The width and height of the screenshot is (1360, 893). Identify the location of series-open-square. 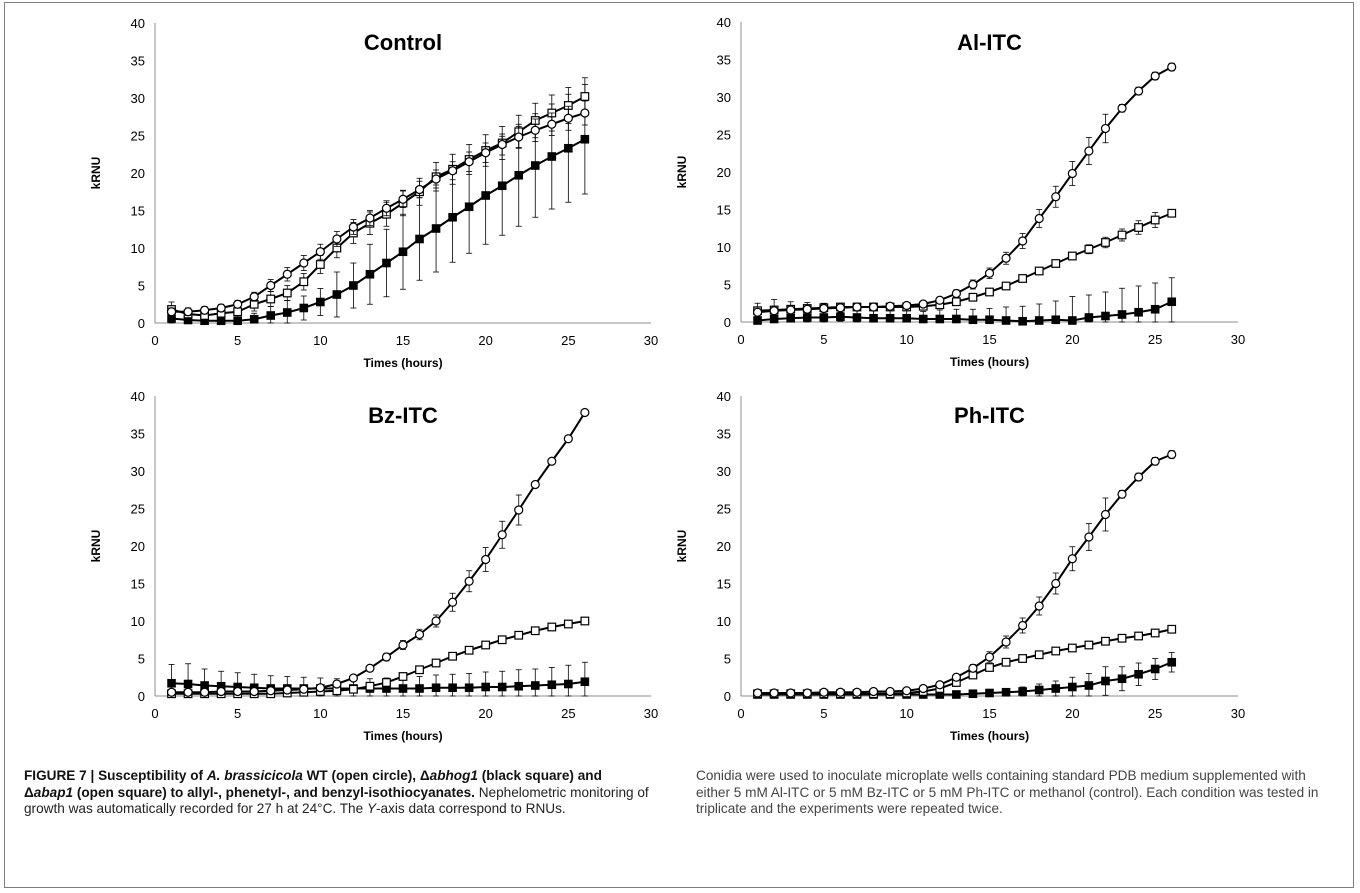
(378, 199).